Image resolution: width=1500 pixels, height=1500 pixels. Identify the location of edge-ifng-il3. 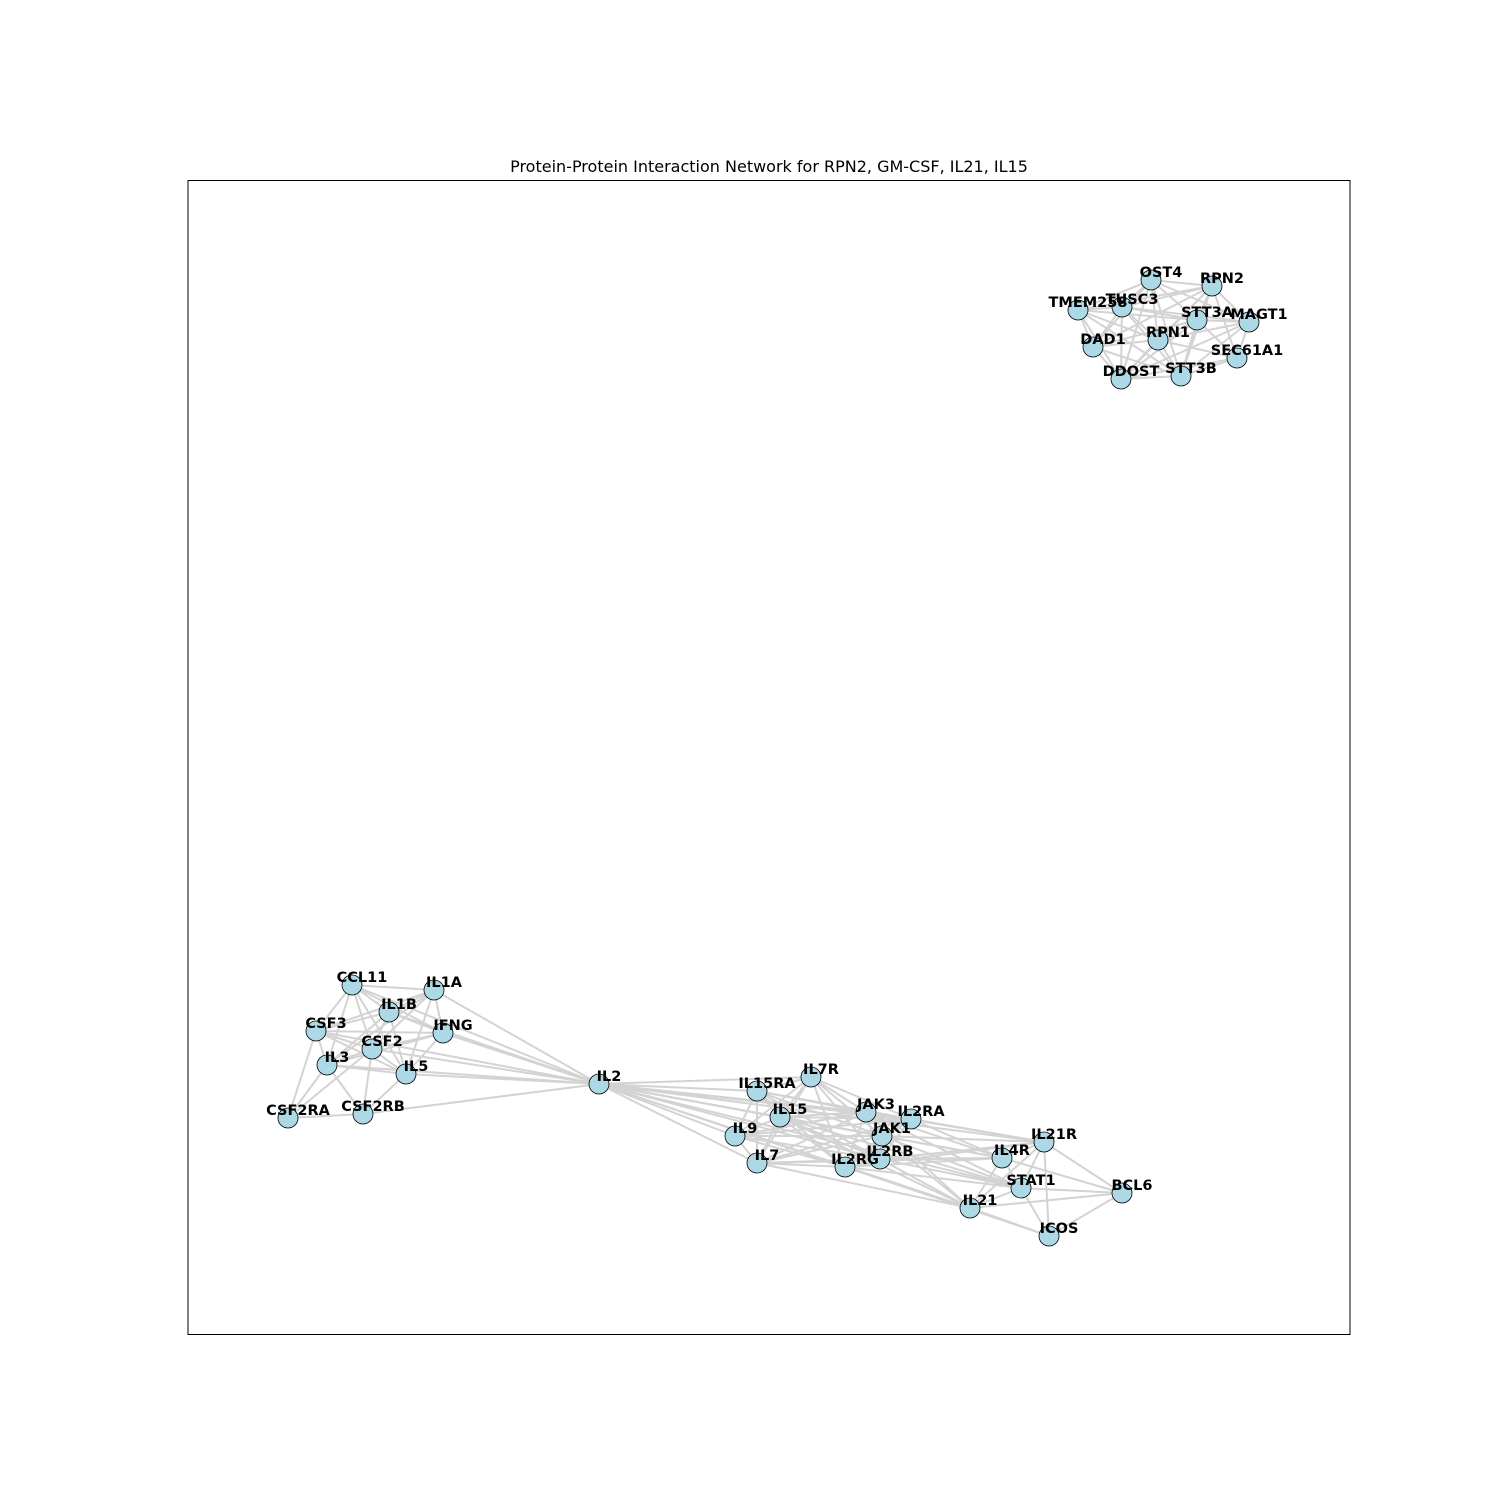
(385, 1049).